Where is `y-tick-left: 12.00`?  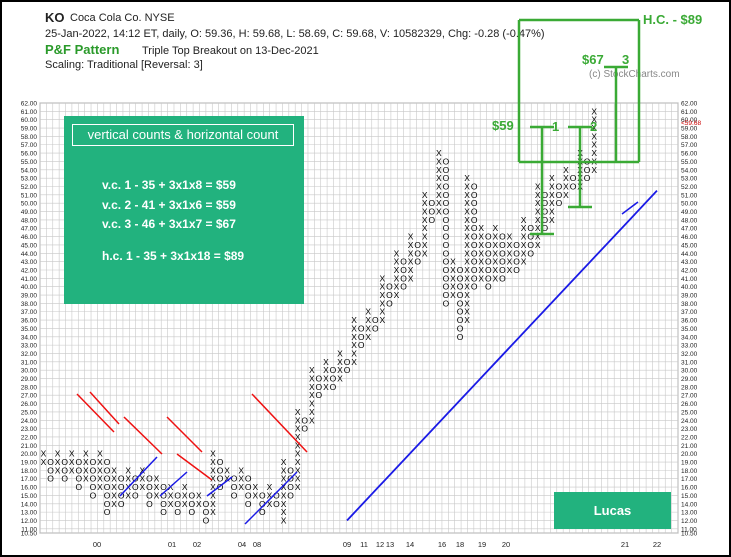 y-tick-left: 12.00 is located at coordinates (29, 521).